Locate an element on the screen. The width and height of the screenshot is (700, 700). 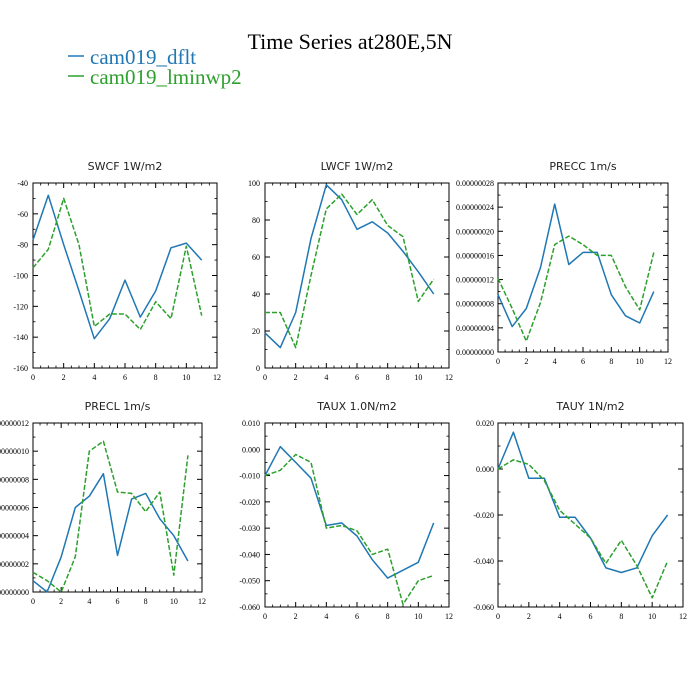
figure-title: Time Series at280E,5N is located at coordinates (349, 41).